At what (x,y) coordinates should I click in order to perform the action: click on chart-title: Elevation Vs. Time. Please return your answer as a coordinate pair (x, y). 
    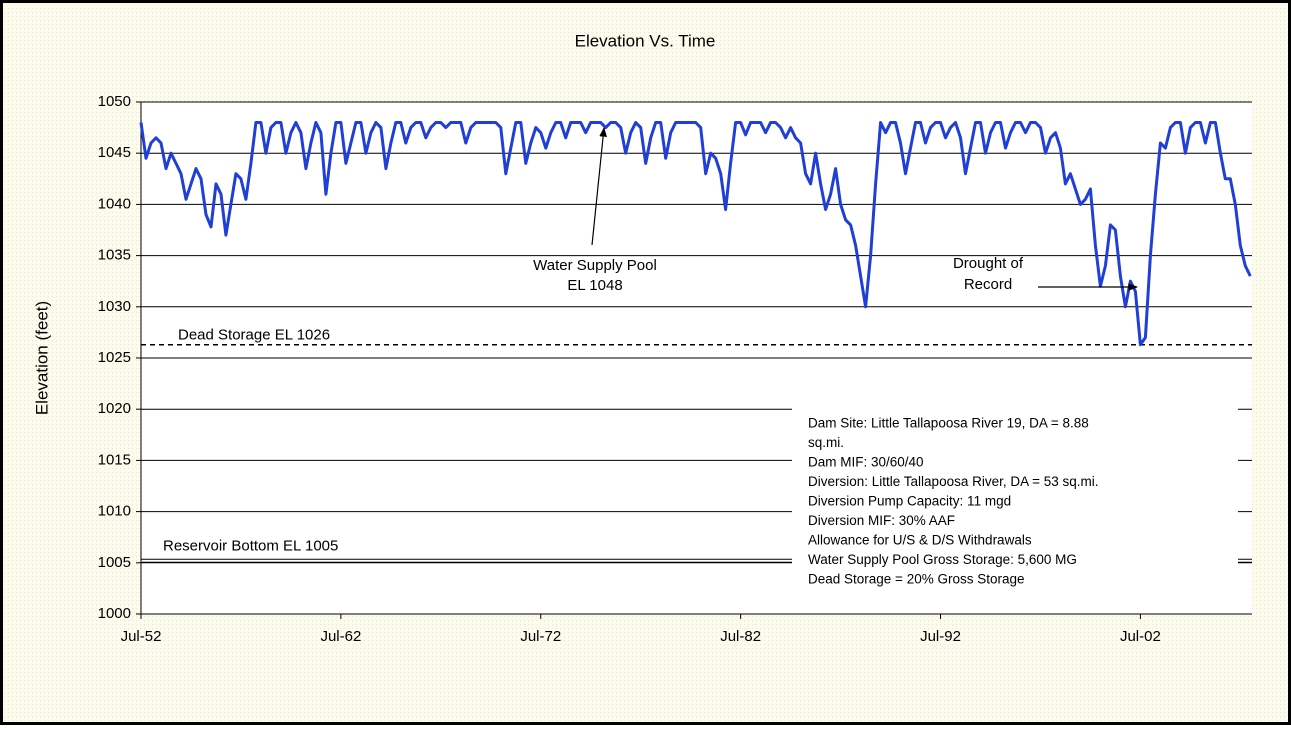
    Looking at the image, I should click on (645, 40).